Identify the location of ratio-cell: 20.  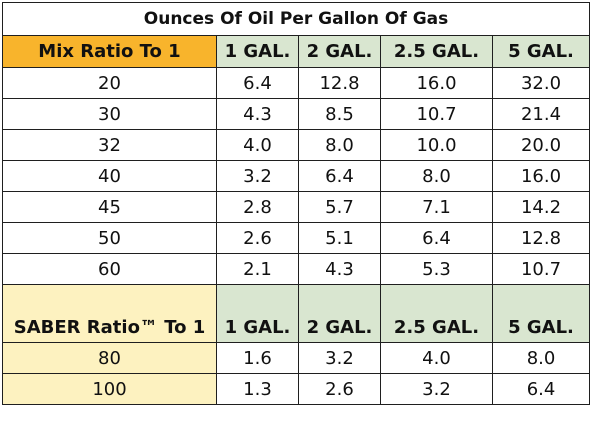
(109, 83).